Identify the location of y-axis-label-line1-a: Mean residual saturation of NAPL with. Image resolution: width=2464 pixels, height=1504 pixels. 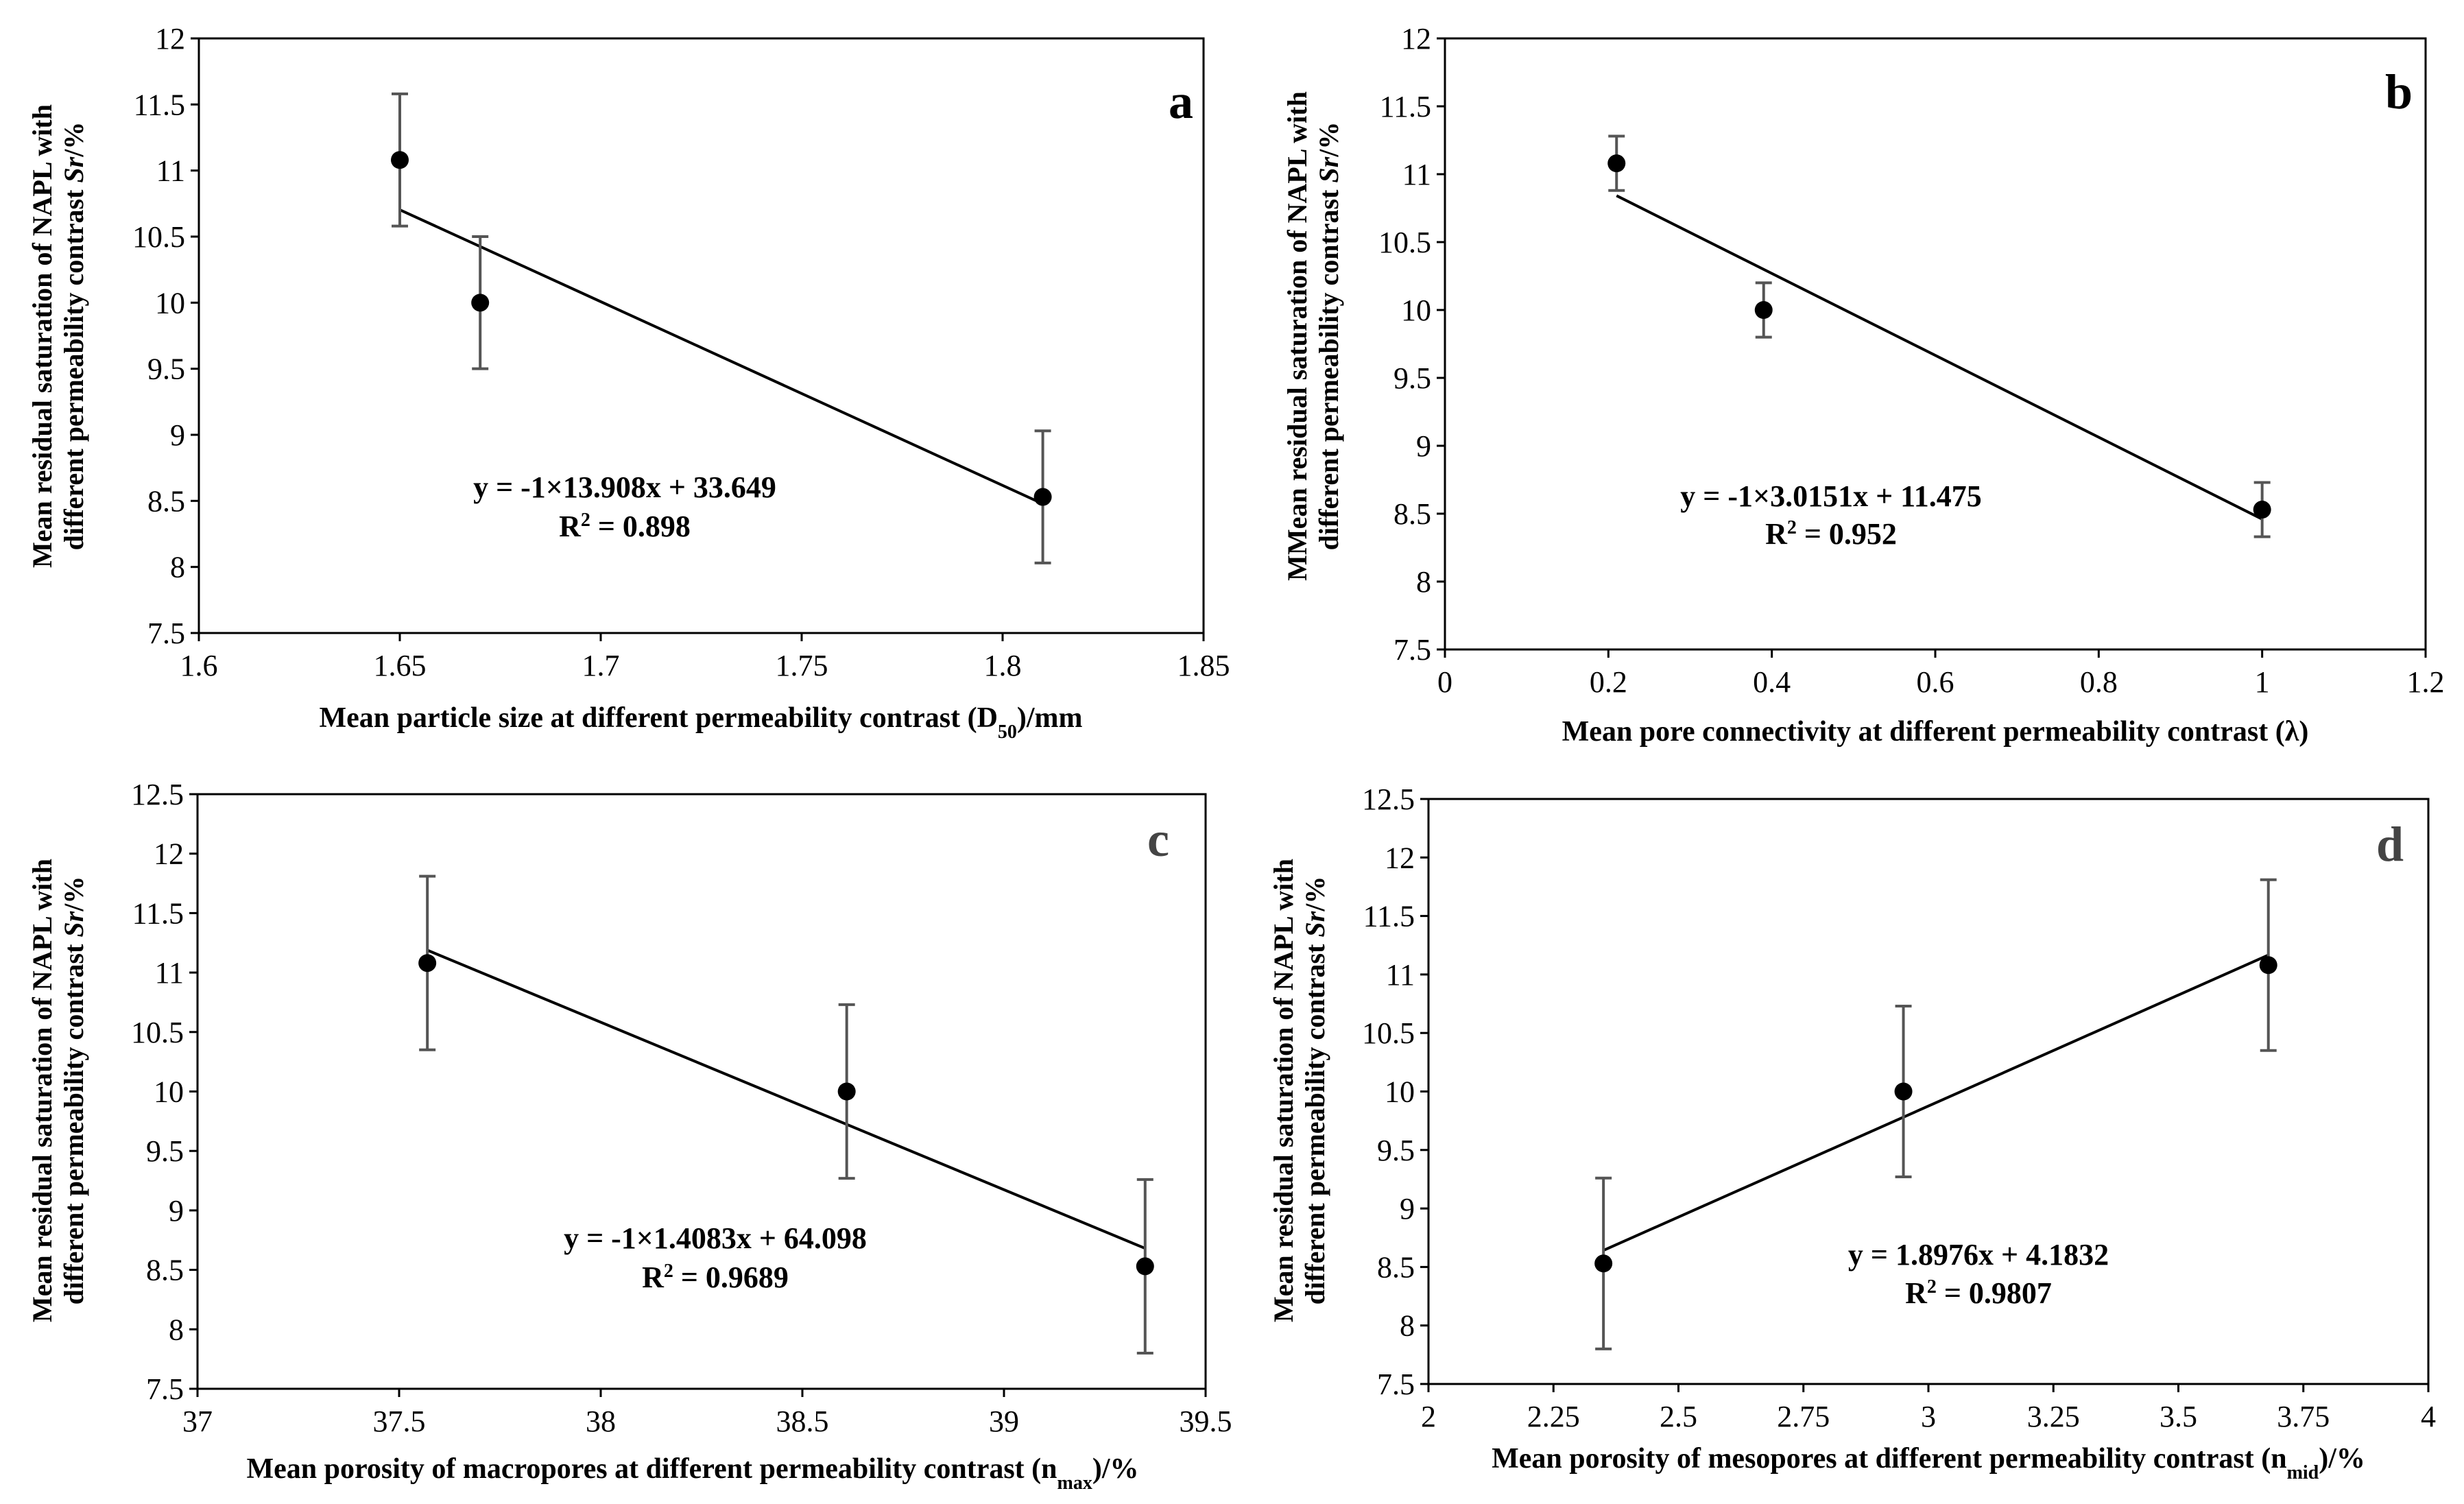
(42, 336).